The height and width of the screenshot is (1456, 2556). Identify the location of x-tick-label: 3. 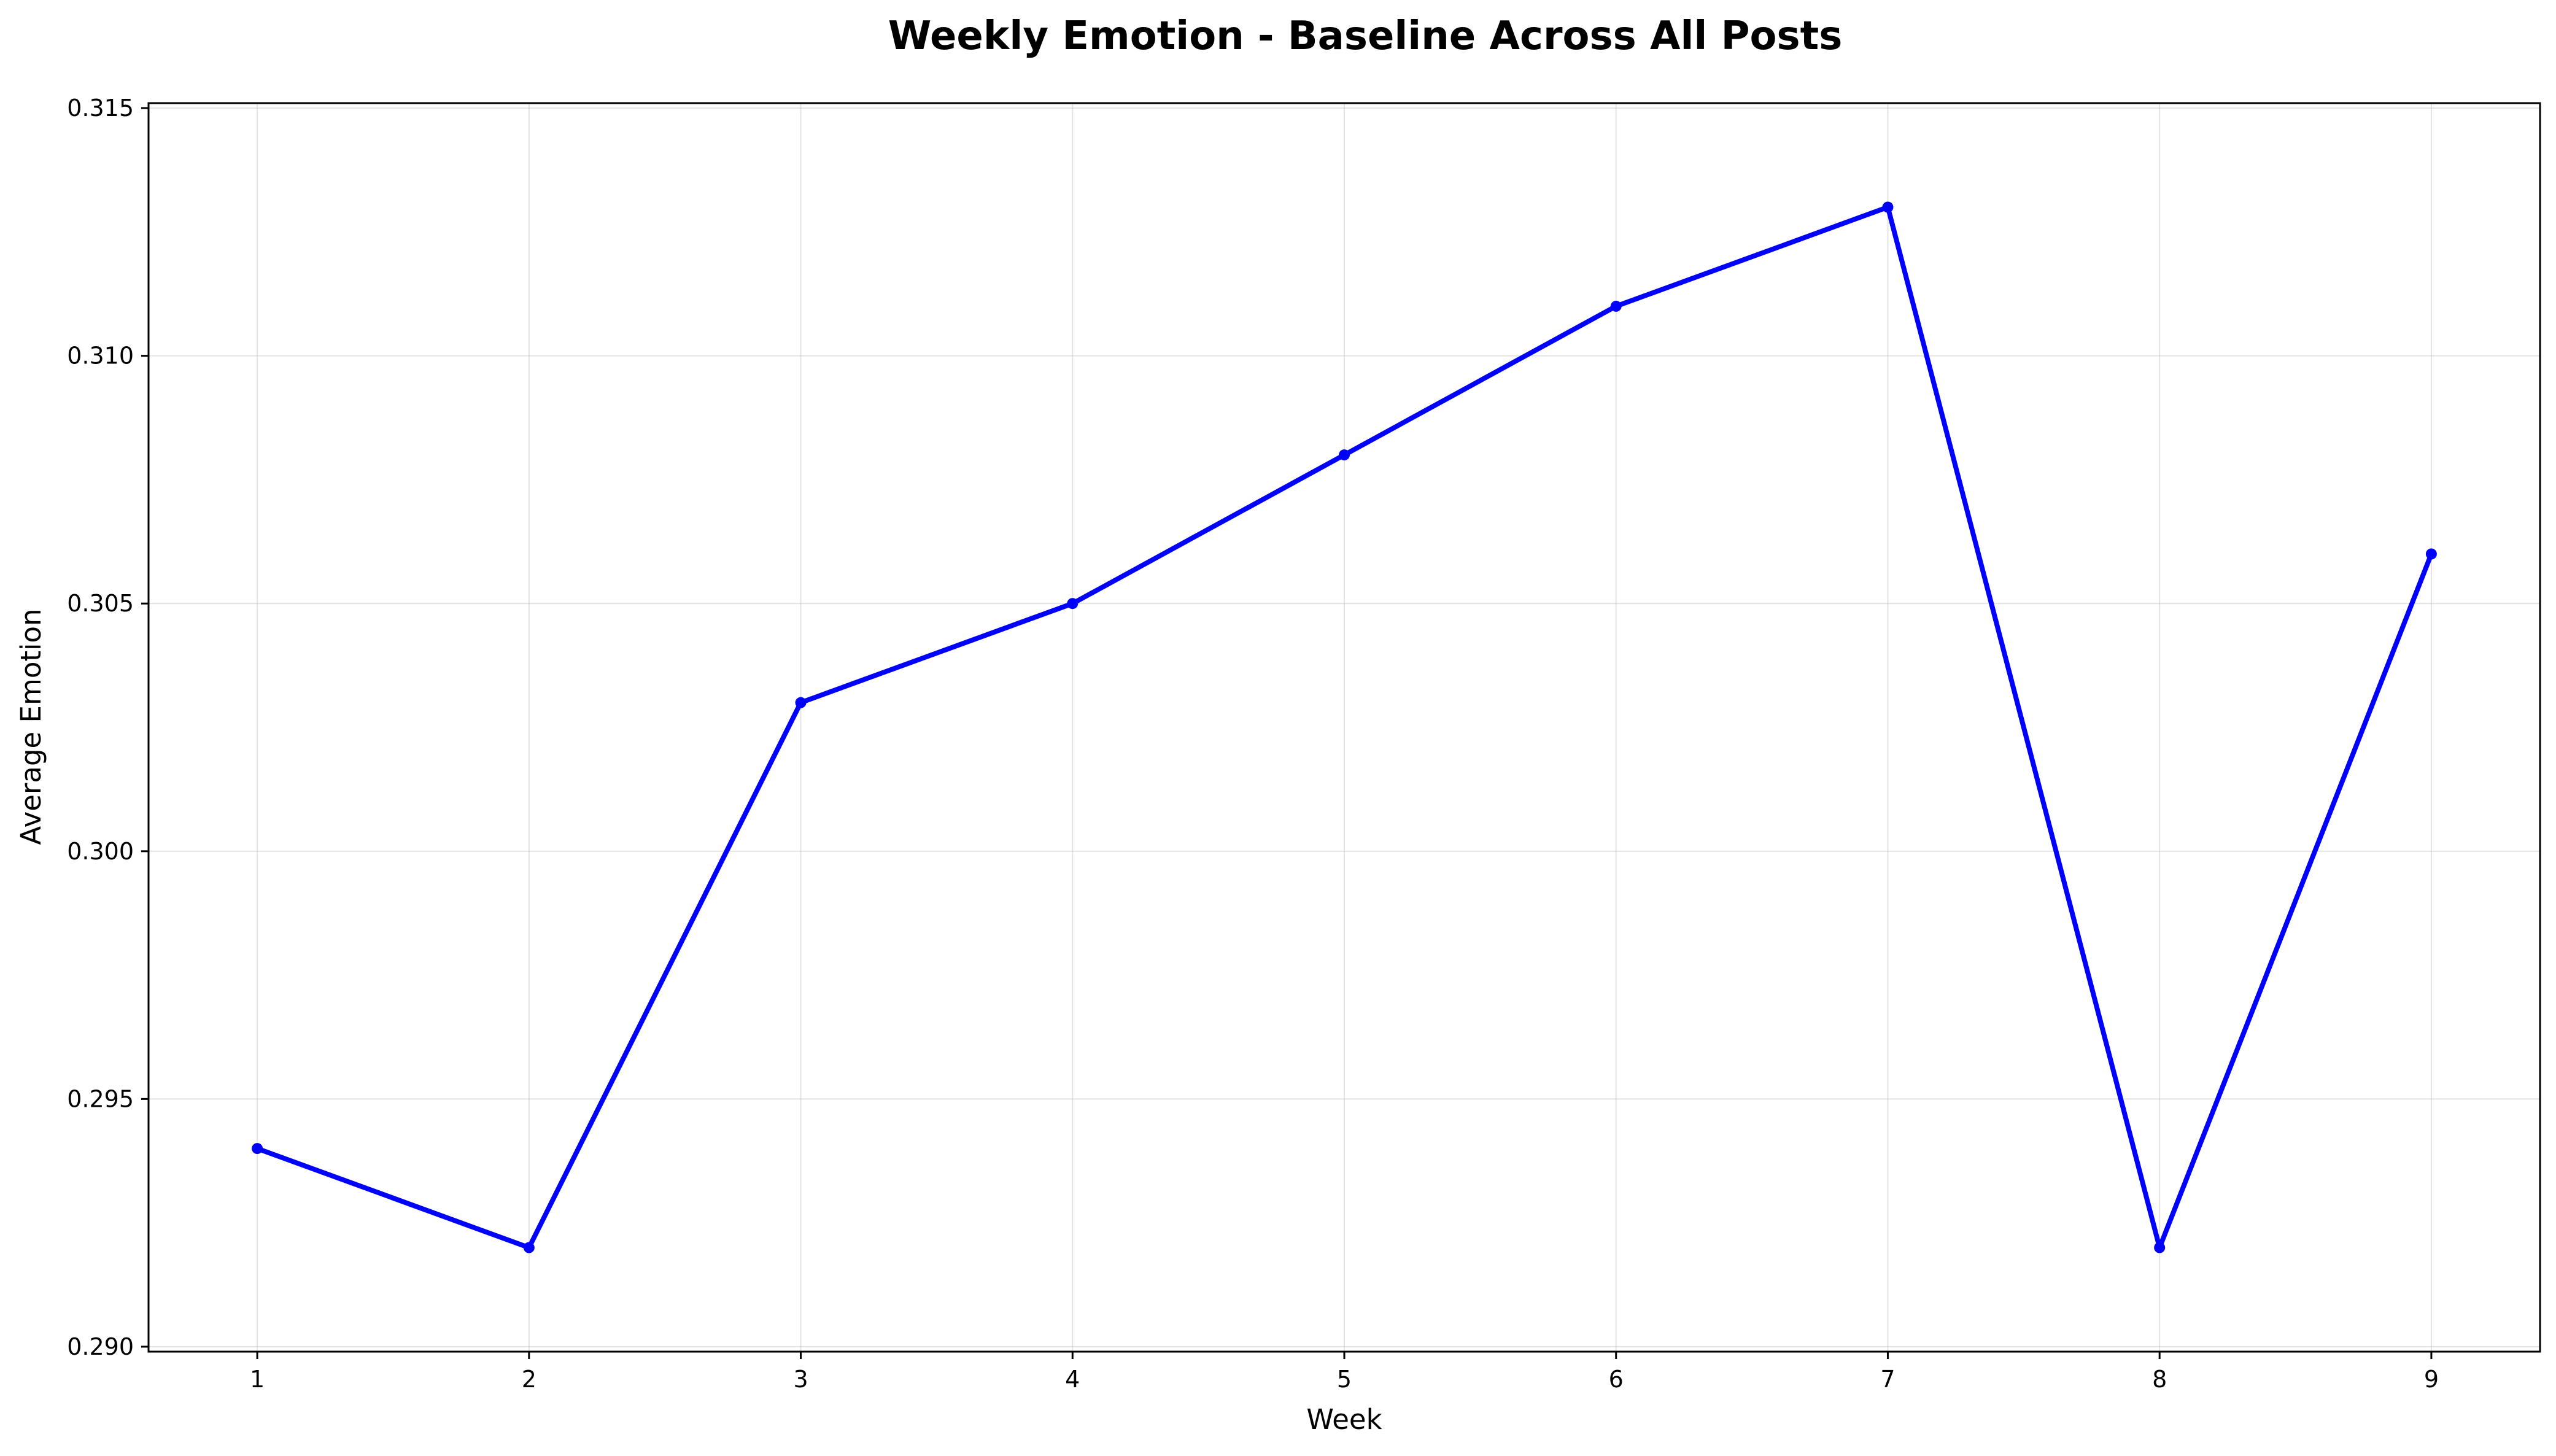
(800, 1379).